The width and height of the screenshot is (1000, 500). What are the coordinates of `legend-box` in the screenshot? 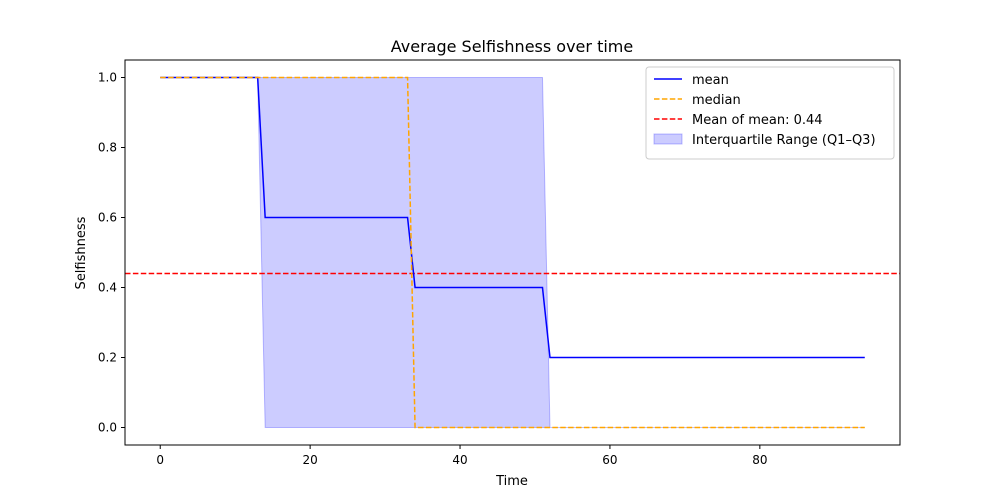 It's located at (770, 113).